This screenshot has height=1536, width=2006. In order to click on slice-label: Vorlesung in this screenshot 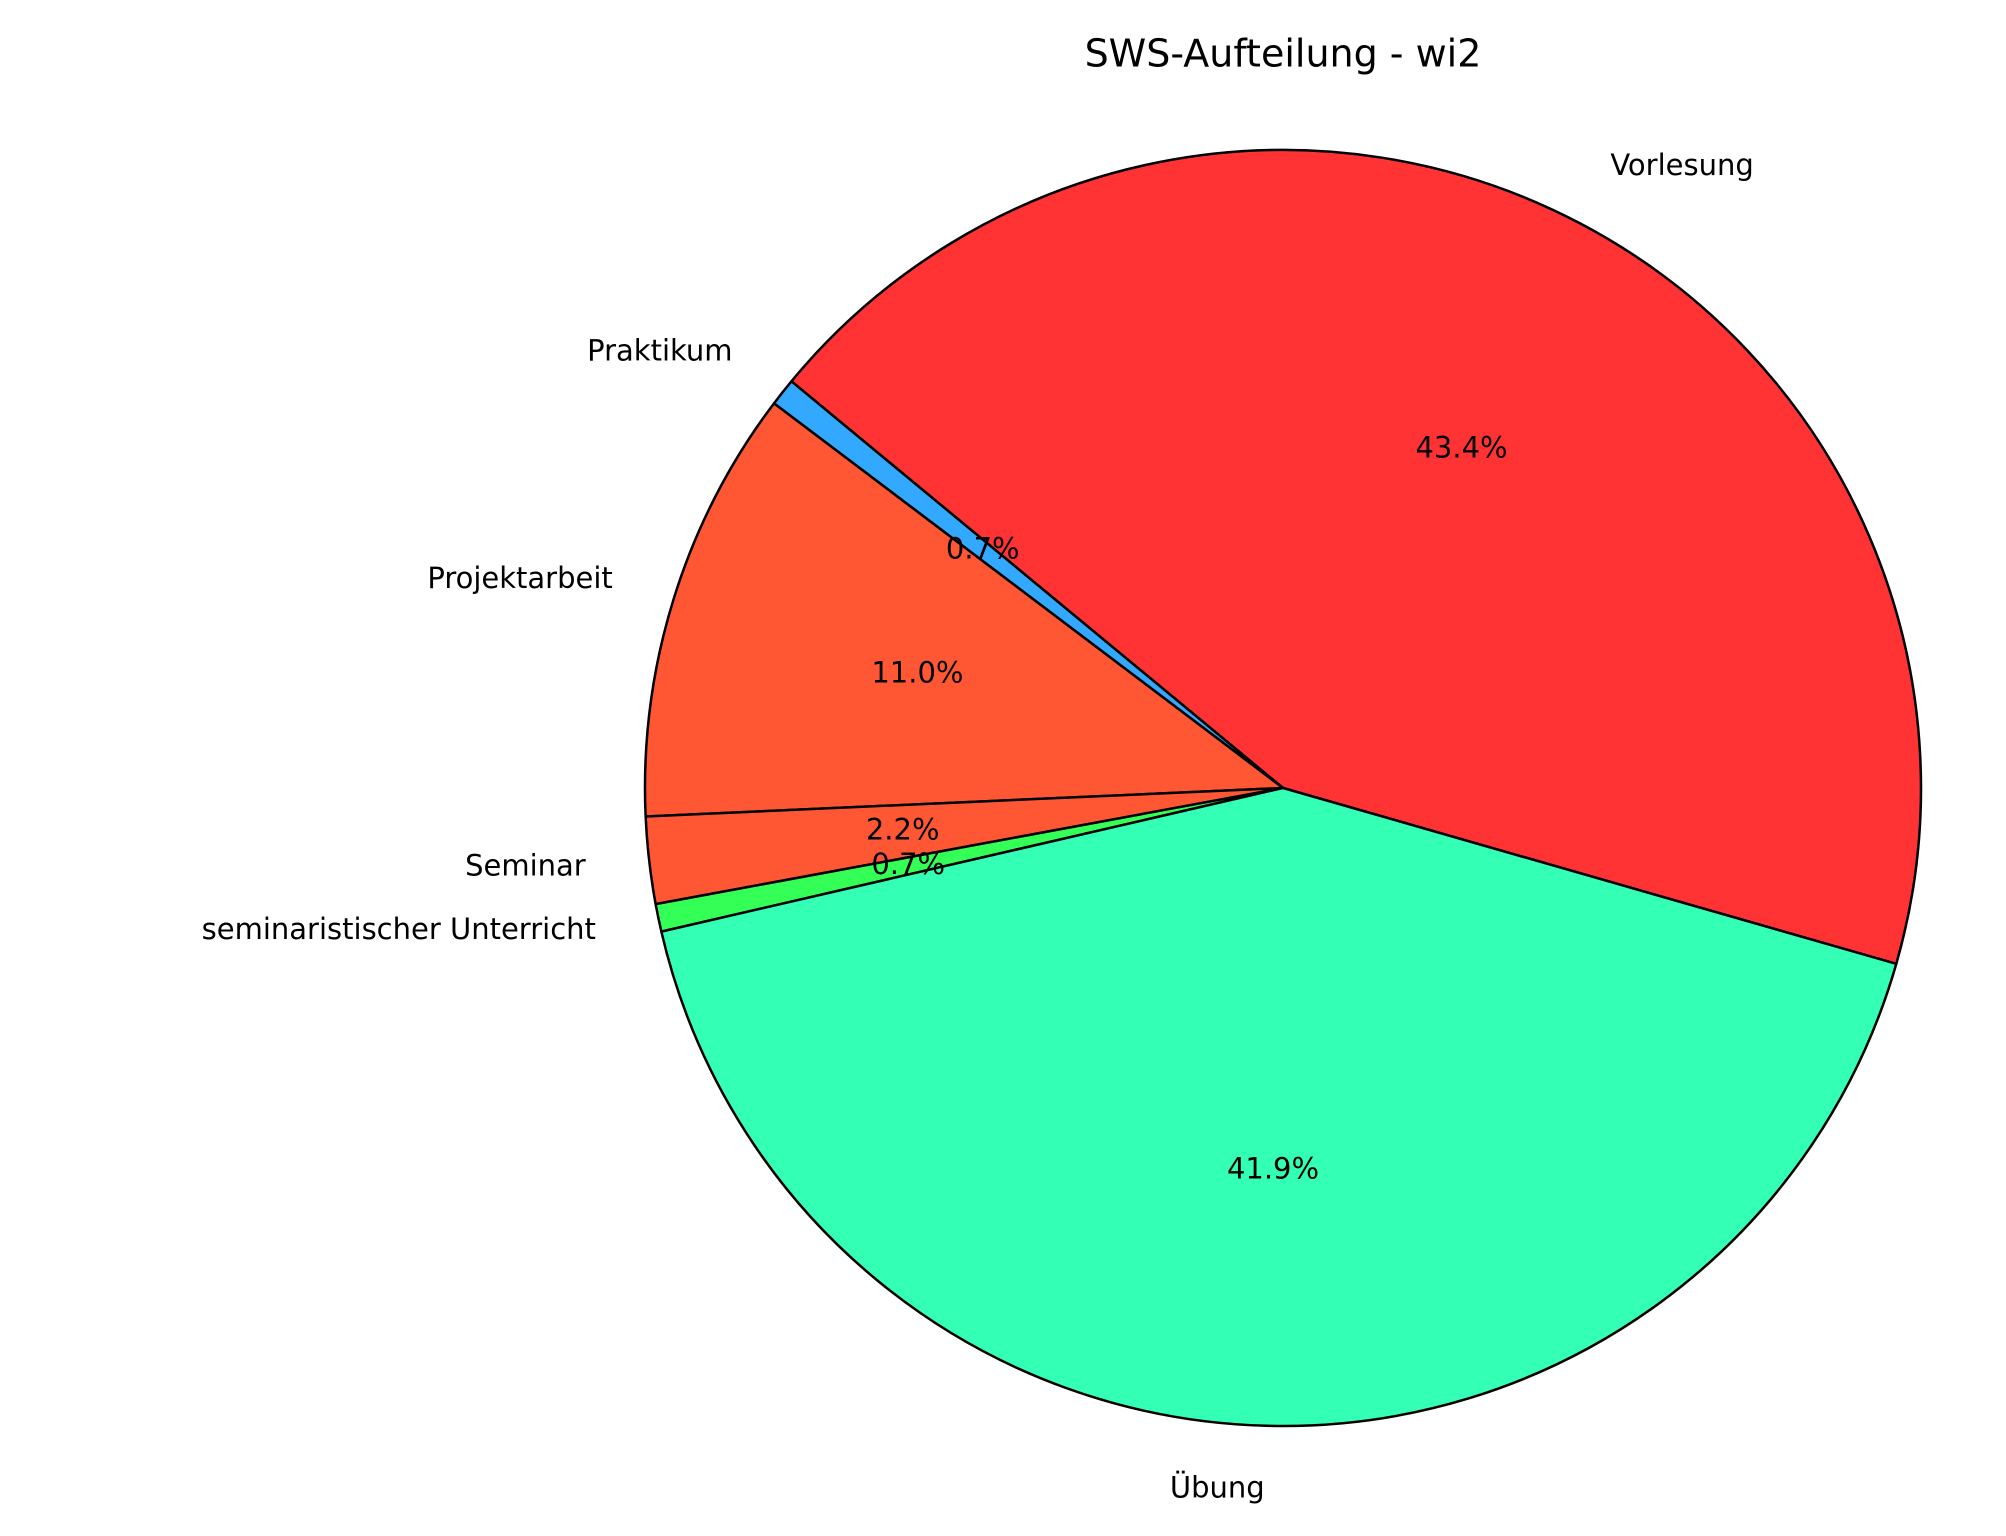, I will do `click(1681, 165)`.